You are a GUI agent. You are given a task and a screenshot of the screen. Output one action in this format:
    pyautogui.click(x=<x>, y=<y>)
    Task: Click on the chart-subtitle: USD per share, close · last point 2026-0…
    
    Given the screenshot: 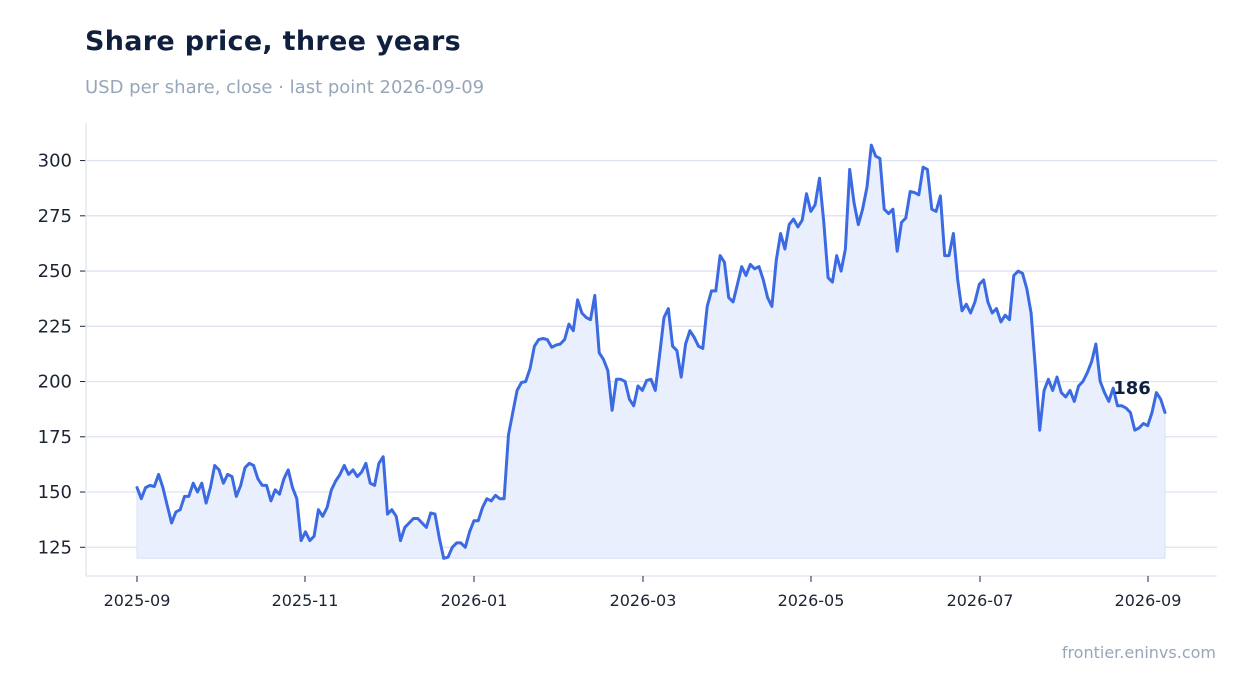 What is the action you would take?
    pyautogui.click(x=285, y=87)
    